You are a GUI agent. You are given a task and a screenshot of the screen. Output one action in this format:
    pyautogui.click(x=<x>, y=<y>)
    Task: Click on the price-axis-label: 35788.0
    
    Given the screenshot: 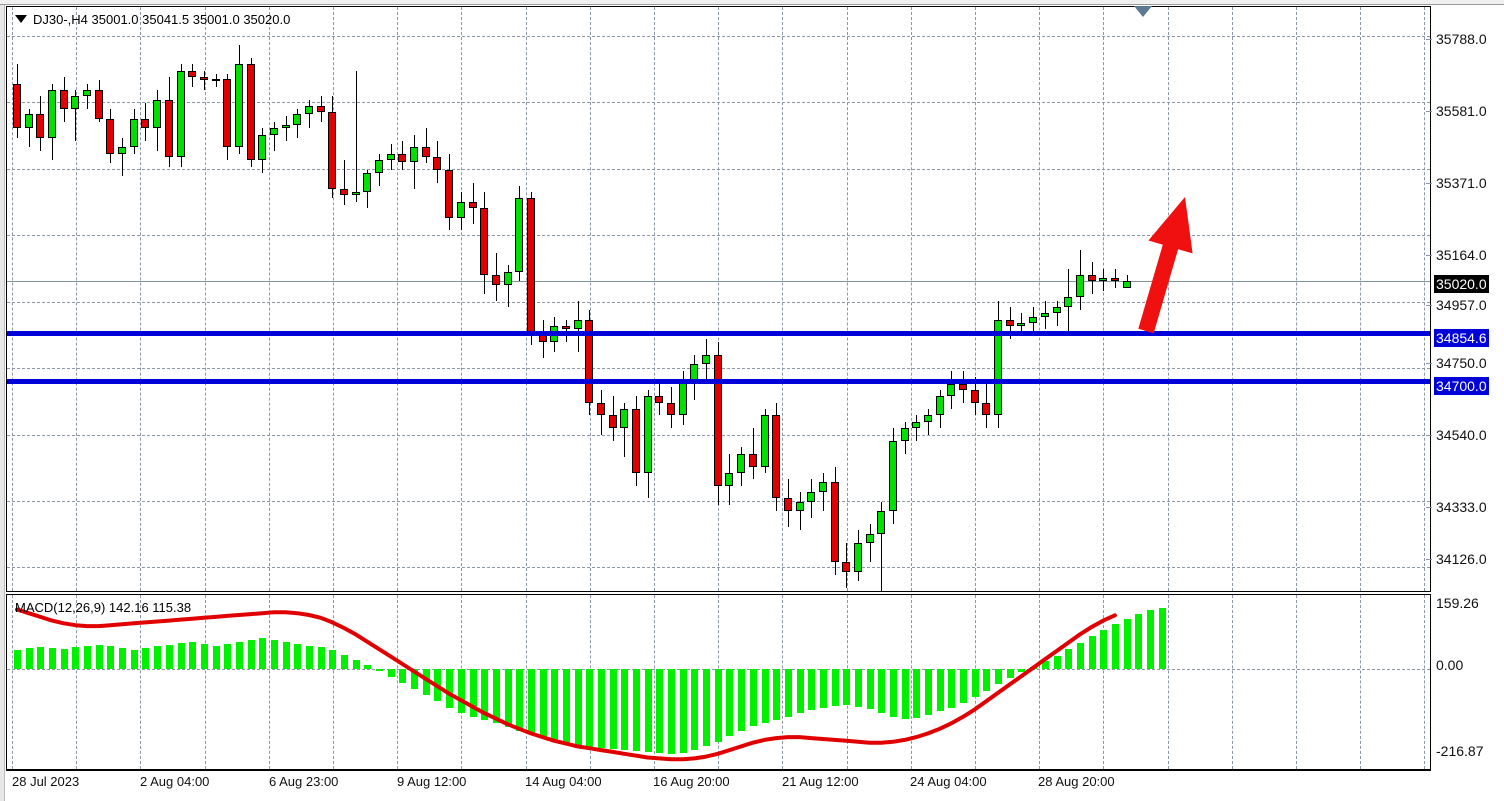 What is the action you would take?
    pyautogui.click(x=1461, y=39)
    